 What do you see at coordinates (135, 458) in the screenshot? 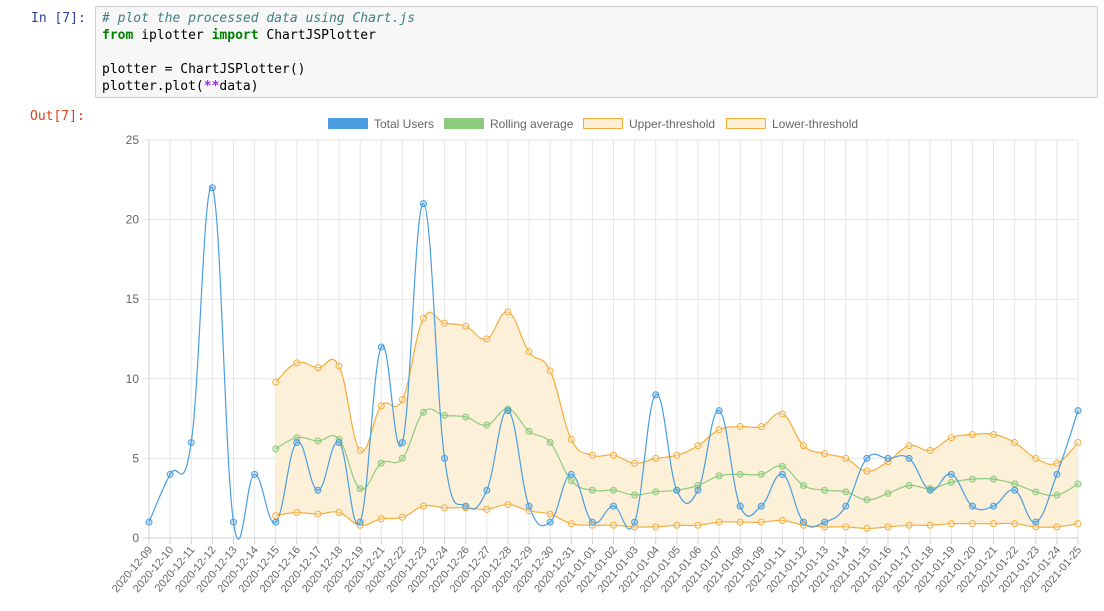
I see `y-tick-label: 5` at bounding box center [135, 458].